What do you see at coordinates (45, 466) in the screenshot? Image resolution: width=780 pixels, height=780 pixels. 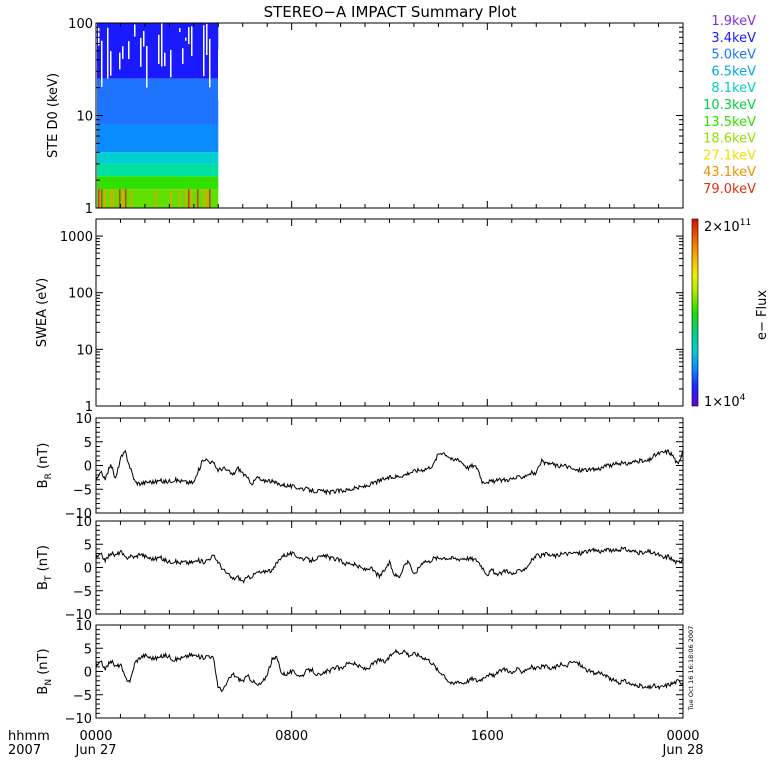 I see `br-y-axis-label: BR (nT)` at bounding box center [45, 466].